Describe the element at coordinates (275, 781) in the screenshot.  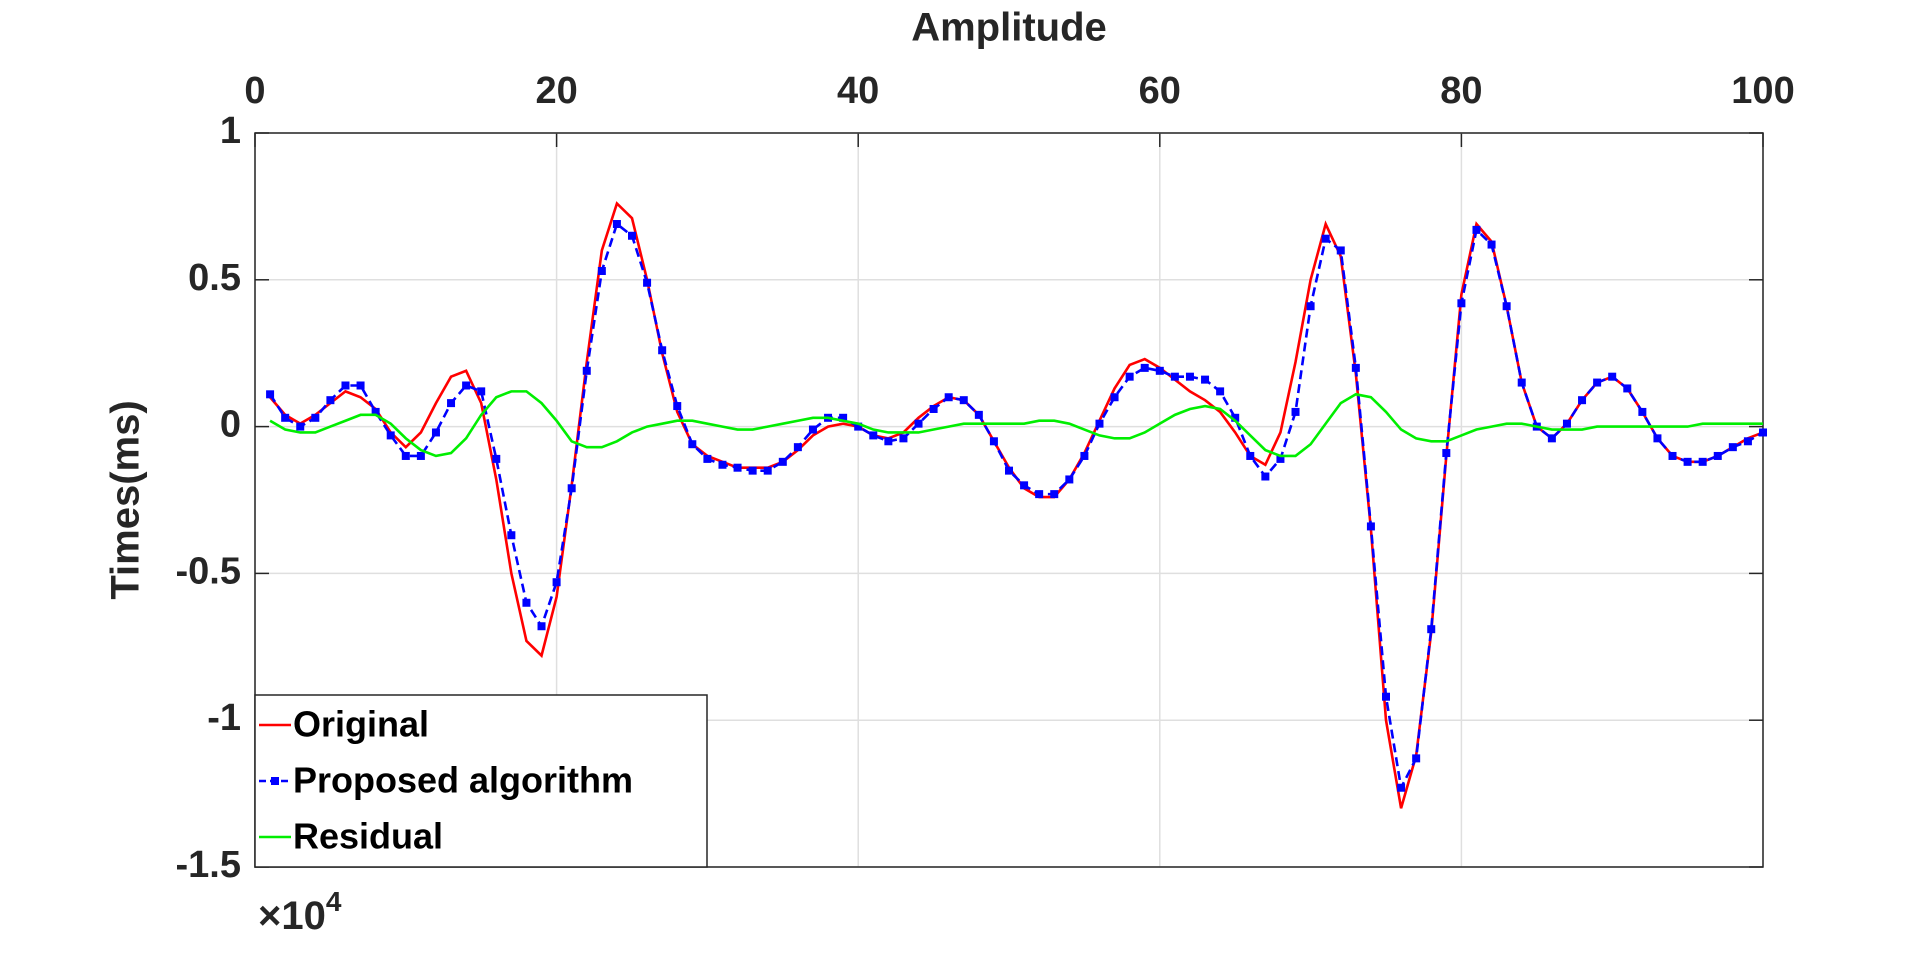
I see `legend-marker` at that location.